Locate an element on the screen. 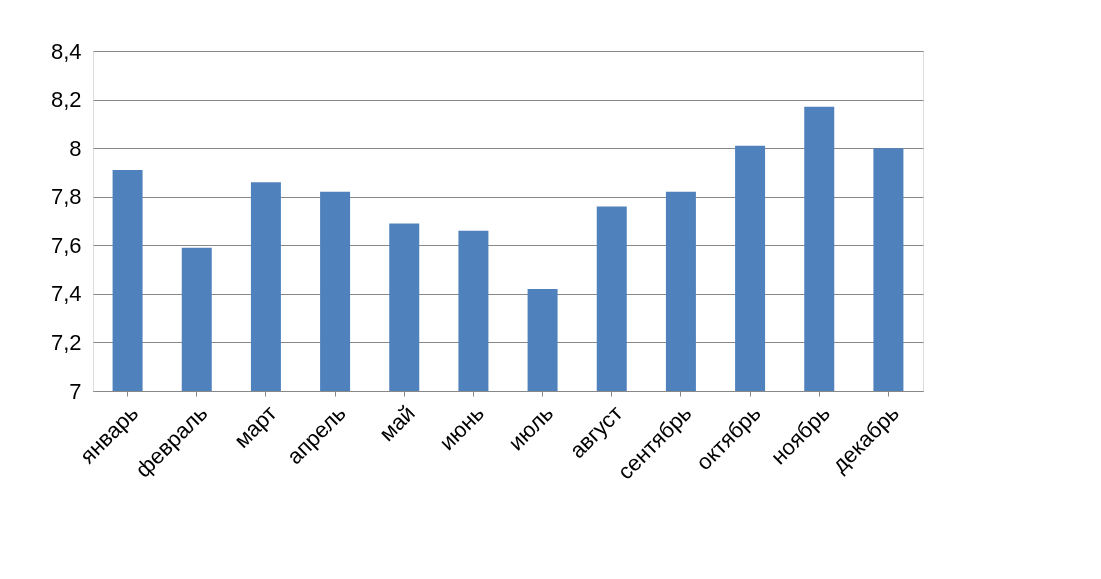 The image size is (1101, 579). y-tick-label: 7 is located at coordinates (75, 391).